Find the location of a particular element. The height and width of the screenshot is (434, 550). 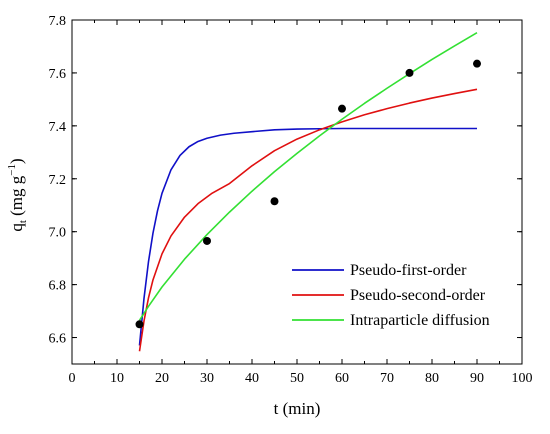

y-tick-label: 7.6 is located at coordinates (58, 74).